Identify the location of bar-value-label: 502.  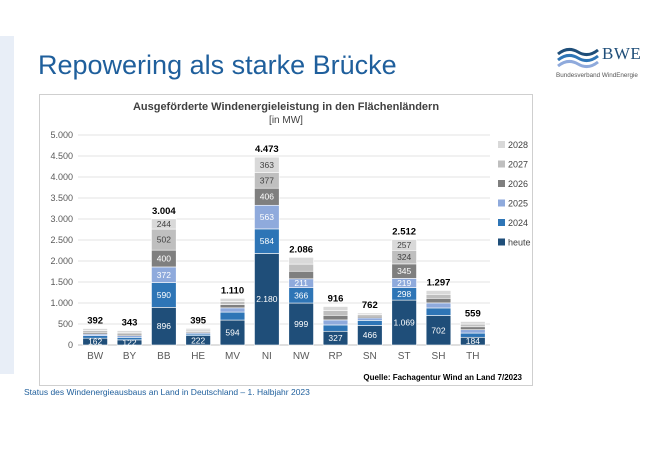
(164, 240).